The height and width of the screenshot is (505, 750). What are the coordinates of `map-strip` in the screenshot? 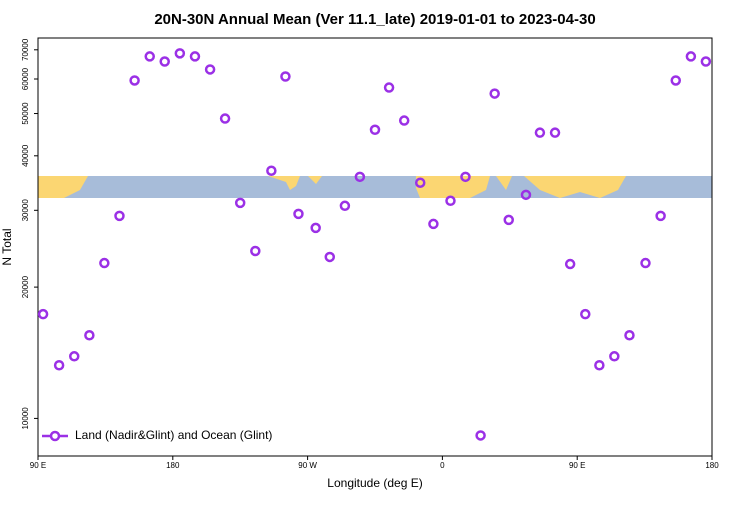 It's located at (375, 187).